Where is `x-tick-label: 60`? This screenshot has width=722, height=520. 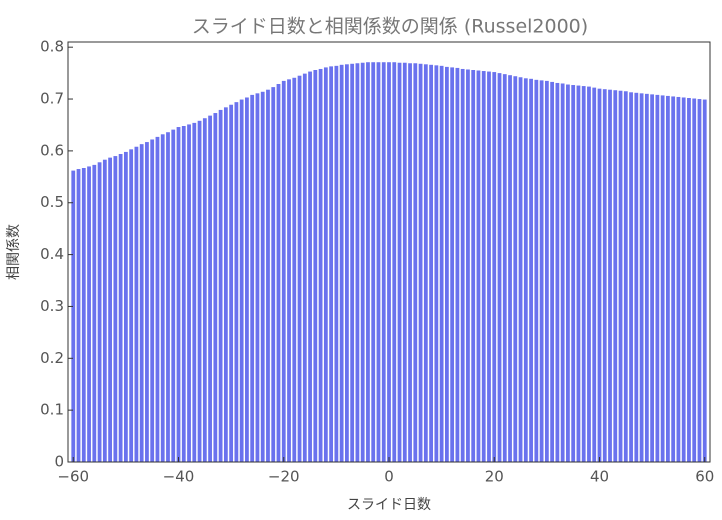 x-tick-label: 60 is located at coordinates (704, 477).